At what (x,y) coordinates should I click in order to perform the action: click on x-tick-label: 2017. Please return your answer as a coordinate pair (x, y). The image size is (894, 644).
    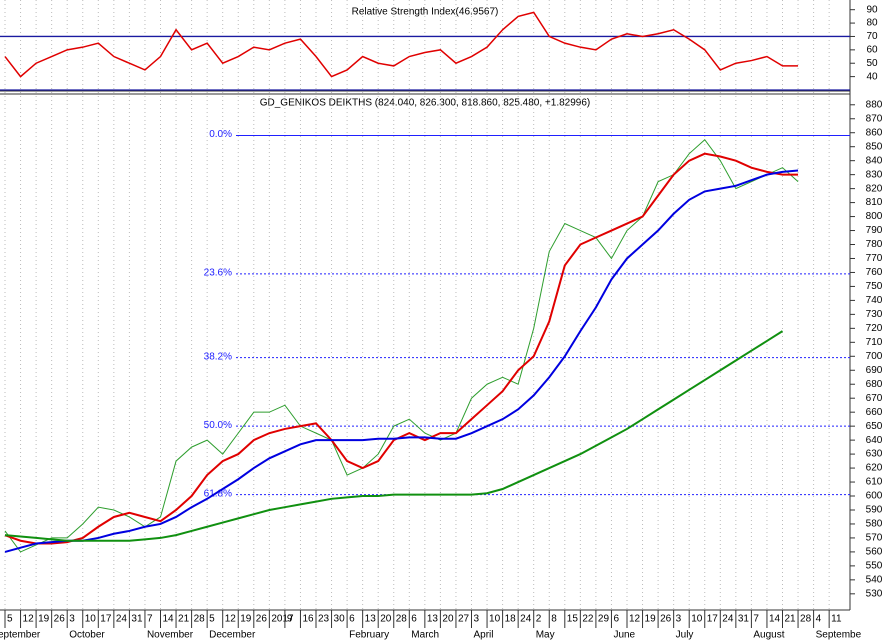
    Looking at the image, I should click on (282, 619).